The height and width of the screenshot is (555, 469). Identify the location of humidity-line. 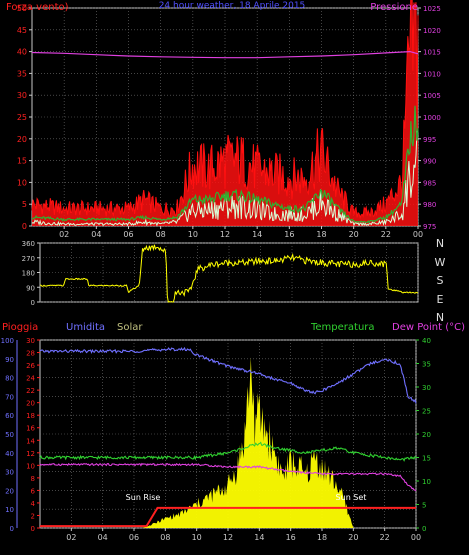
(228, 375).